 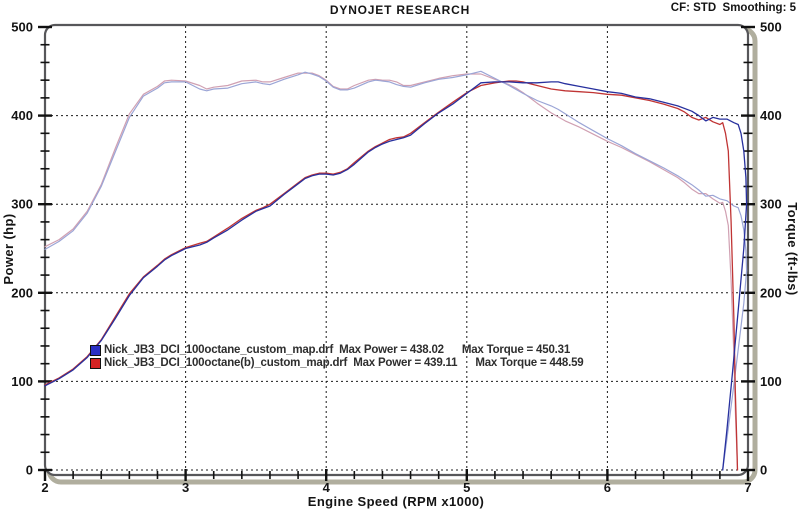 What do you see at coordinates (327, 487) in the screenshot?
I see `x-tick-label: 4` at bounding box center [327, 487].